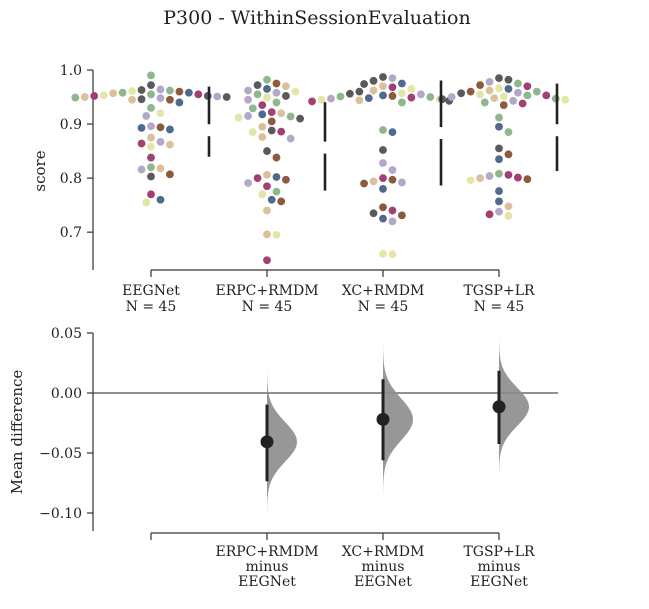  What do you see at coordinates (499, 552) in the screenshot?
I see `comparison-label: TGSP+LR` at bounding box center [499, 552].